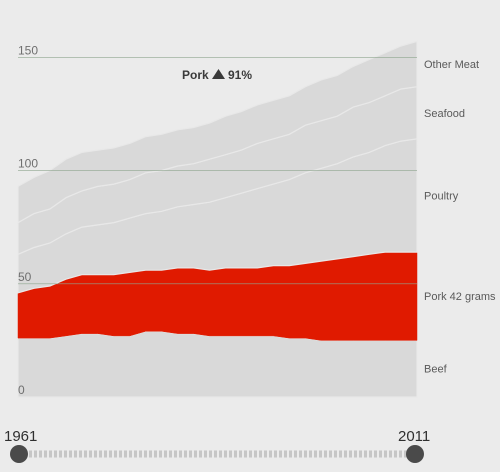 This screenshot has height=472, width=500. Describe the element at coordinates (217, 364) in the screenshot. I see `area-beef` at that location.